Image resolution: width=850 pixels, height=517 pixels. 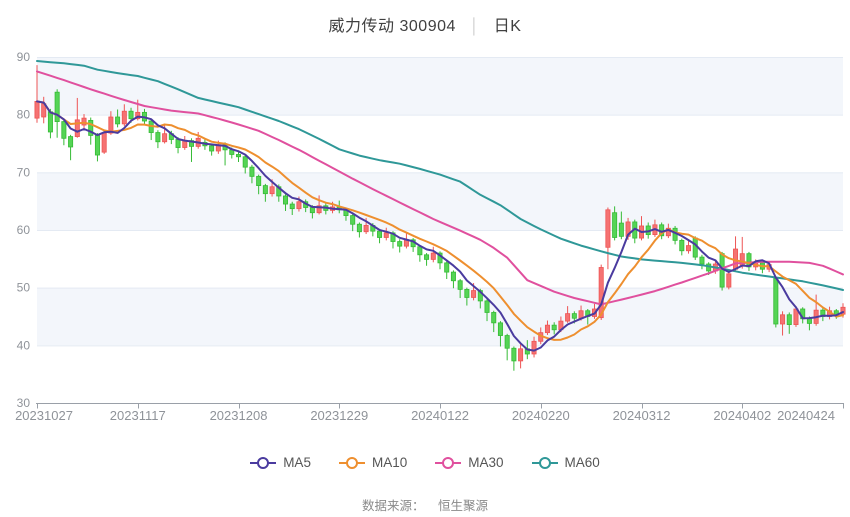 What do you see at coordinates (138, 415) in the screenshot?
I see `svg-text: 20231117` at bounding box center [138, 415].